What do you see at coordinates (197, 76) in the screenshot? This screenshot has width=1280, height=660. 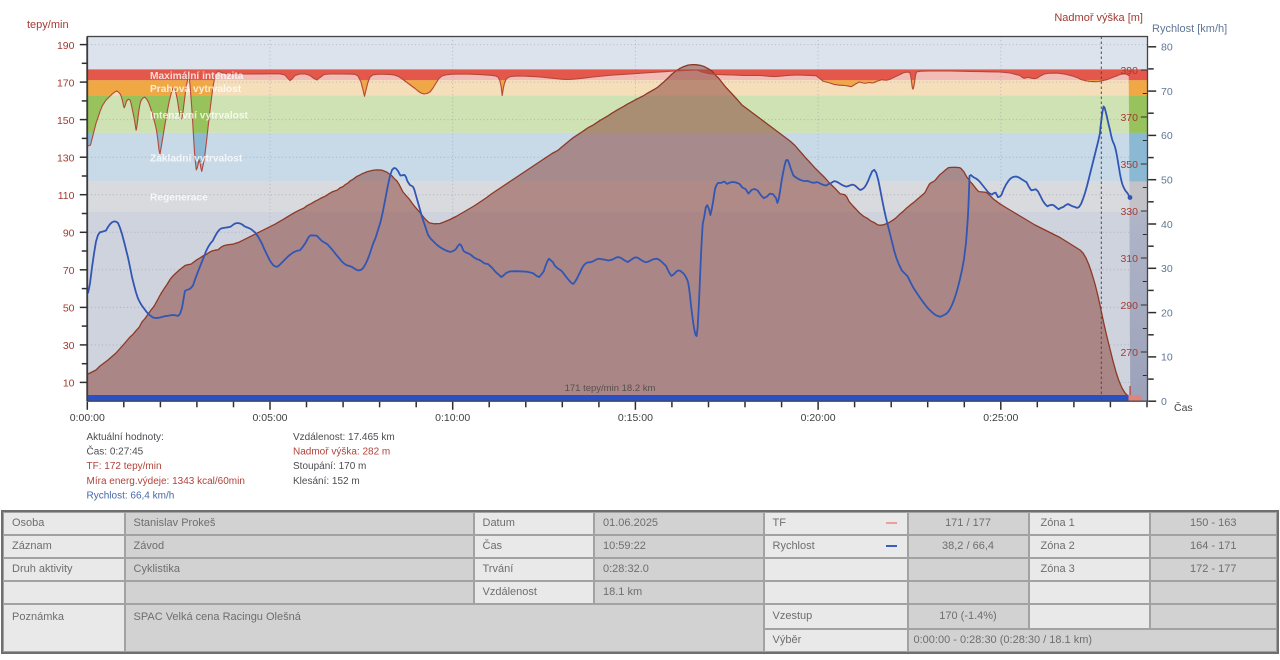 I see `svg-text: Maximální intenzita` at bounding box center [197, 76].